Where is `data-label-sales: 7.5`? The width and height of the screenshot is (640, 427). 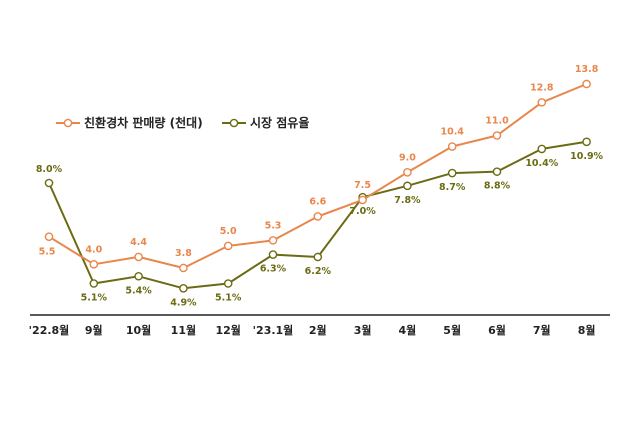
data-label-sales: 7.5 is located at coordinates (362, 185).